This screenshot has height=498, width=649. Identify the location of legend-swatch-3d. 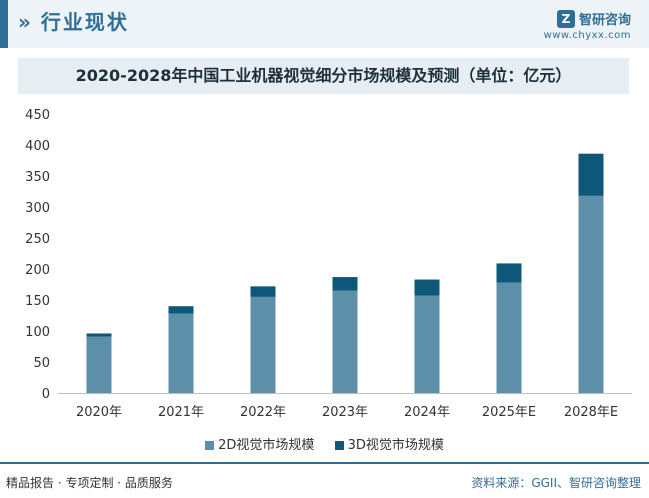
(339, 445).